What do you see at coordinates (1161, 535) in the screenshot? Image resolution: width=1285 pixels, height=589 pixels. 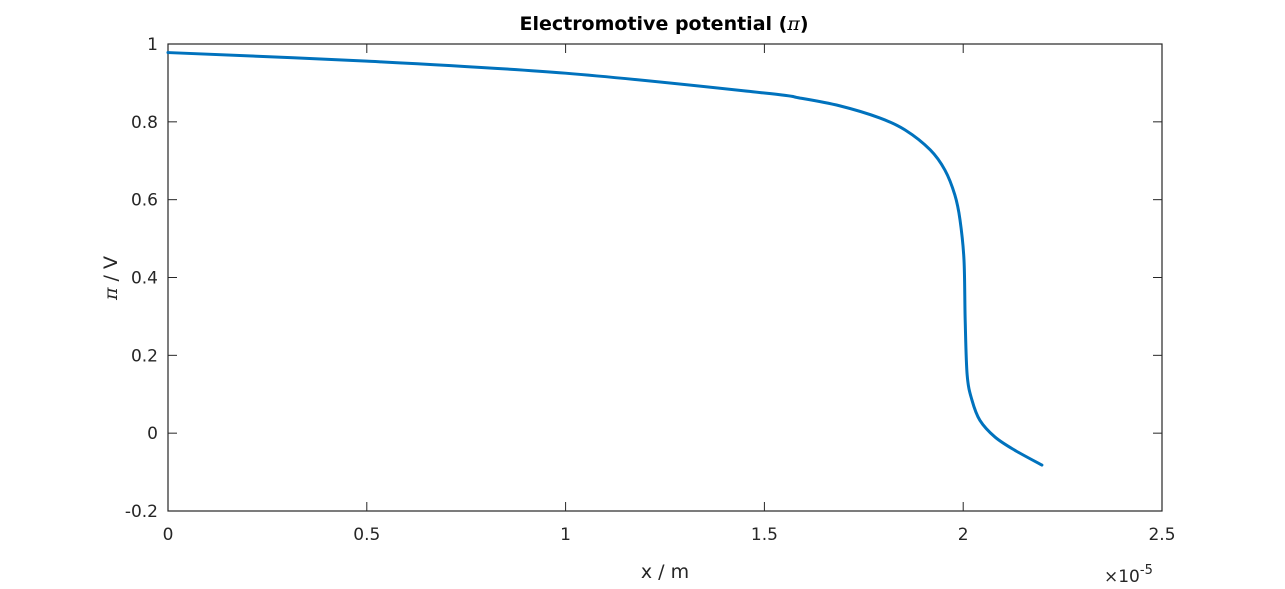 I see `x-tick-label: 2.5` at bounding box center [1161, 535].